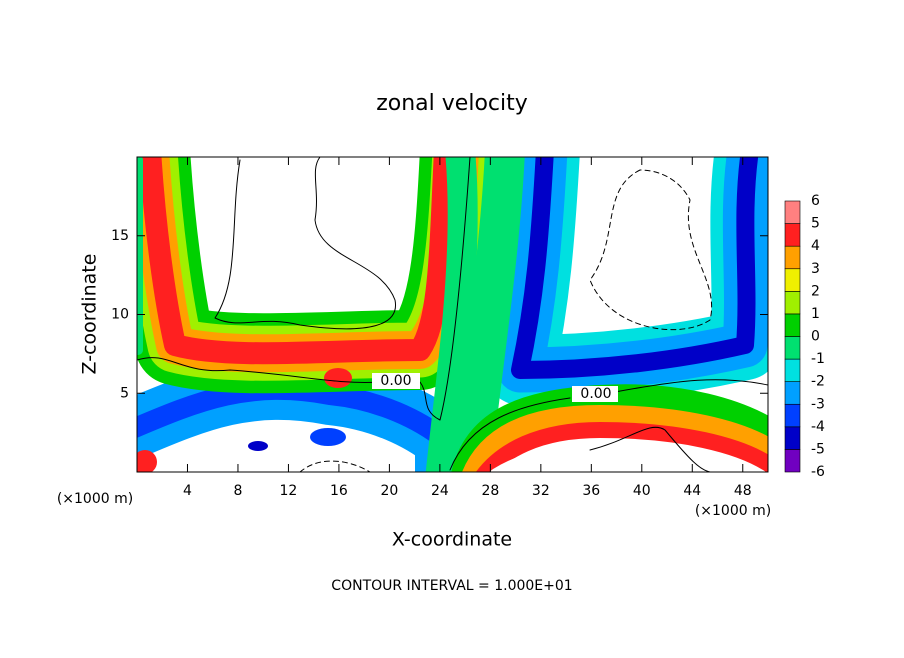 This screenshot has height=658, width=904. Describe the element at coordinates (815, 224) in the screenshot. I see `colorbar-label: 5` at that location.